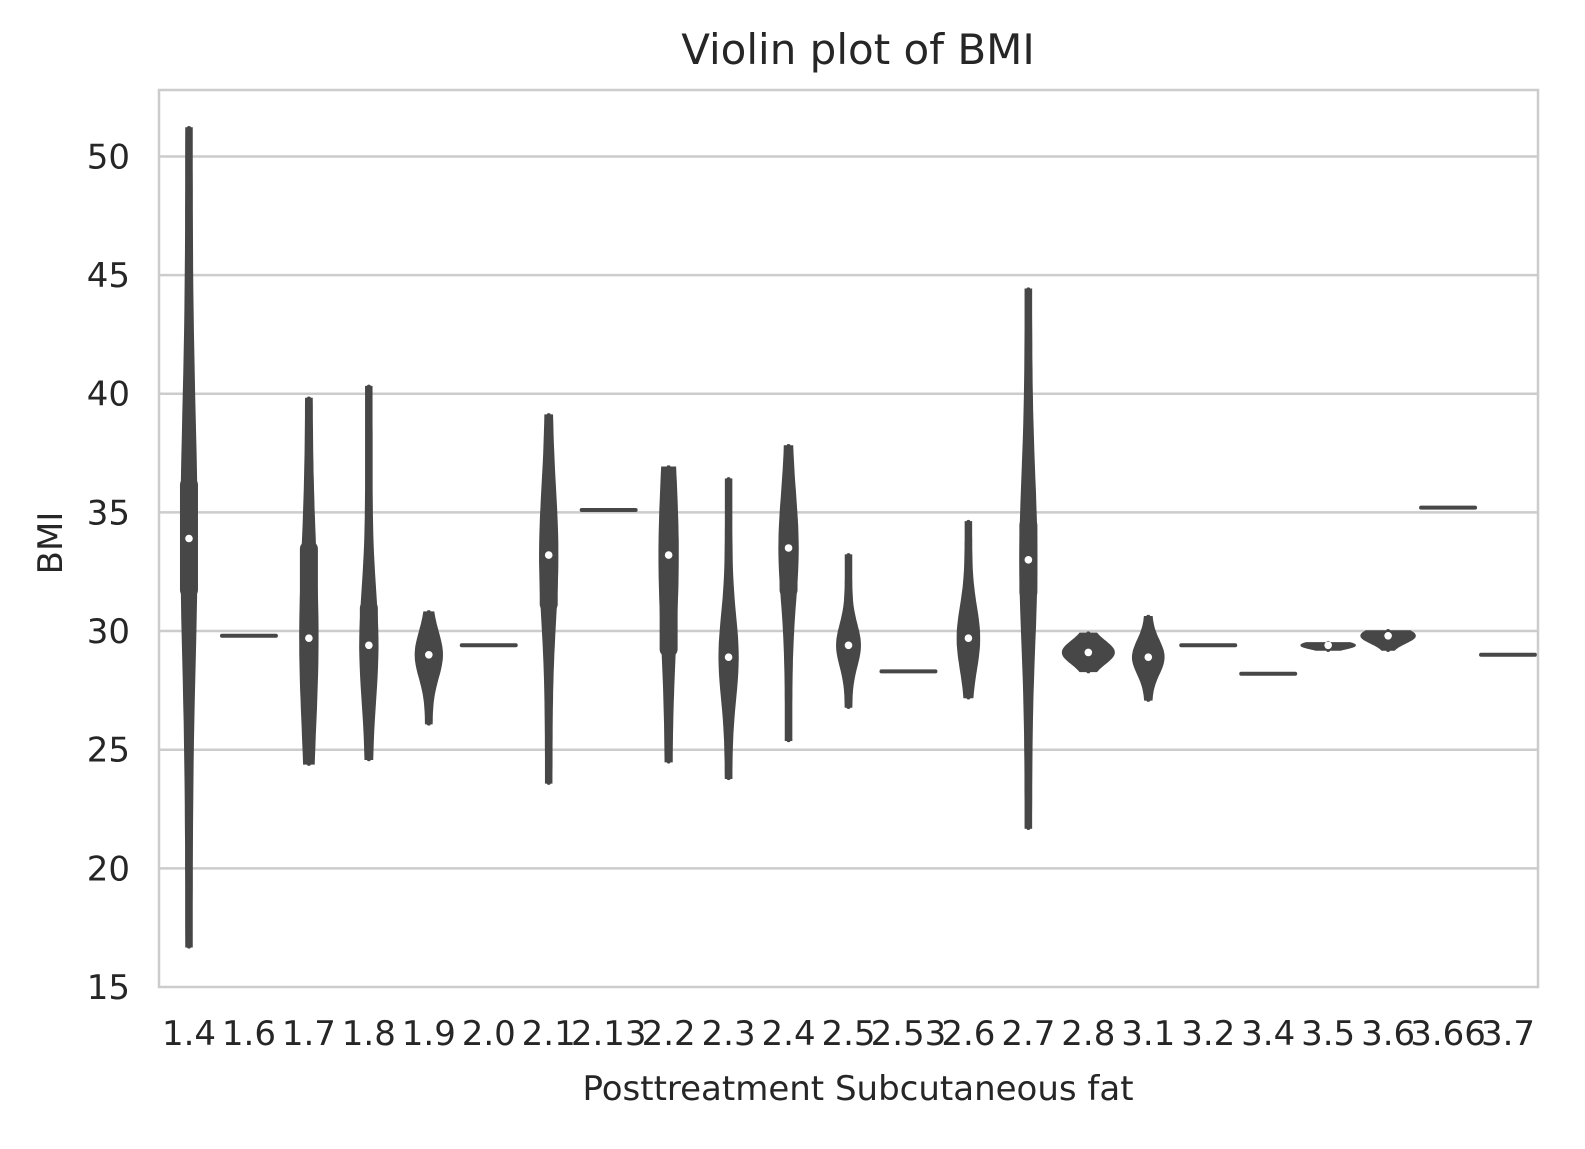  What do you see at coordinates (108, 988) in the screenshot?
I see `y-tick-label: 15` at bounding box center [108, 988].